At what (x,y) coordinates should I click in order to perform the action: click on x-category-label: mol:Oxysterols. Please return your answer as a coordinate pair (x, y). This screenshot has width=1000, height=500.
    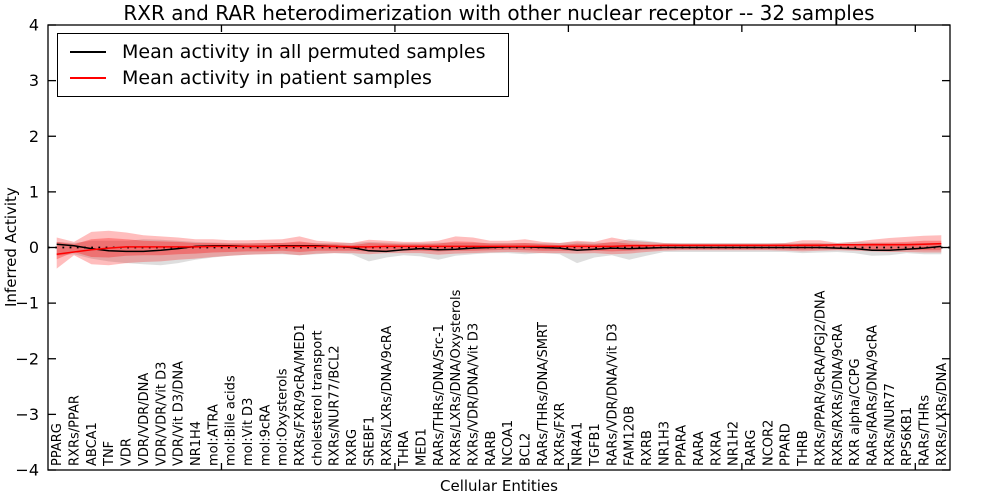
    Looking at the image, I should click on (283, 417).